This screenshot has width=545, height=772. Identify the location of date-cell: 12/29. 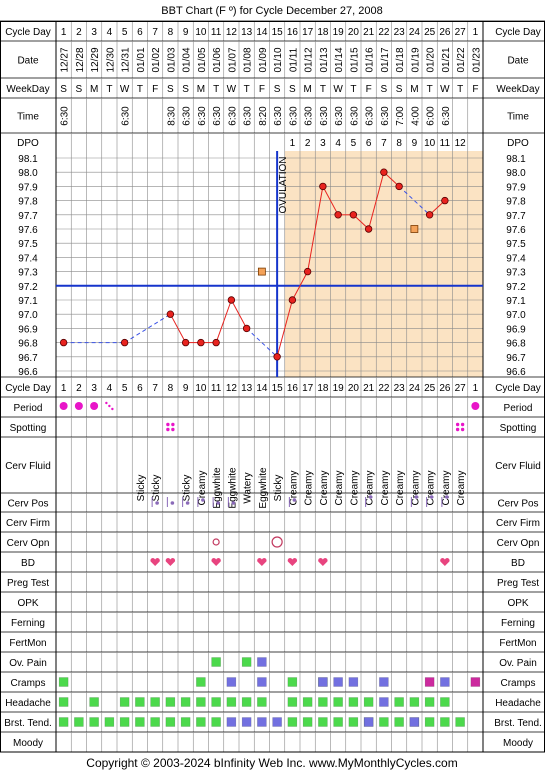
(95, 59).